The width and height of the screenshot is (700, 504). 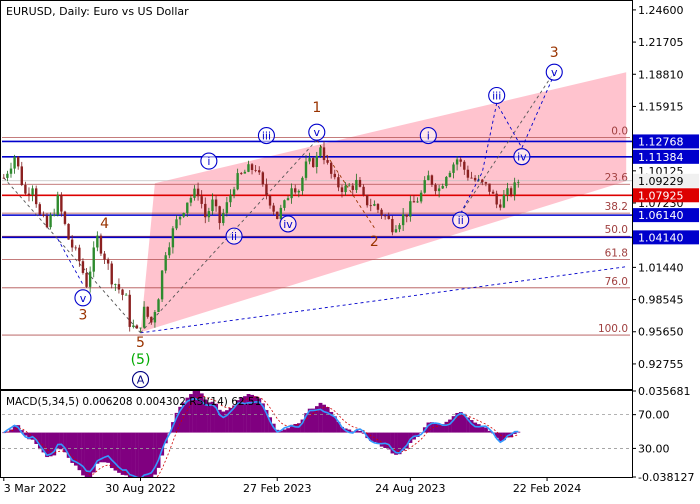 What do you see at coordinates (661, 195) in the screenshot?
I see `key-level-label: 1.07925` at bounding box center [661, 195].